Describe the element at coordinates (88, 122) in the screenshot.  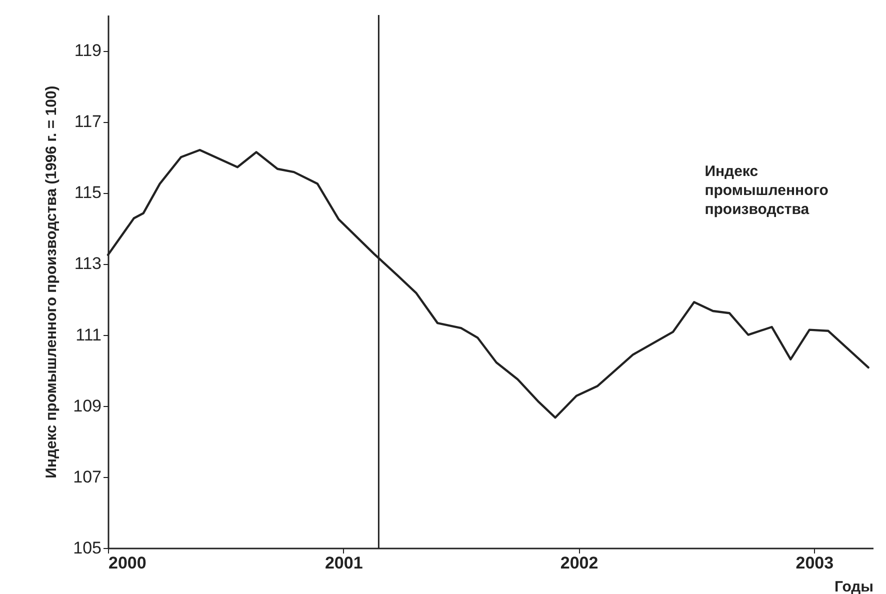
I see `y-tick-label: 117` at that location.